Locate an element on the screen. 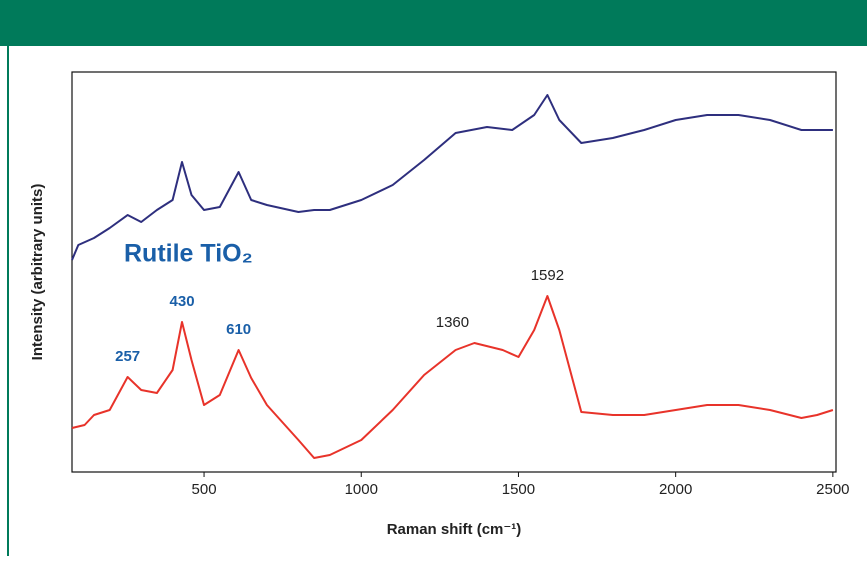  x-tick-label: 2000 is located at coordinates (675, 489).